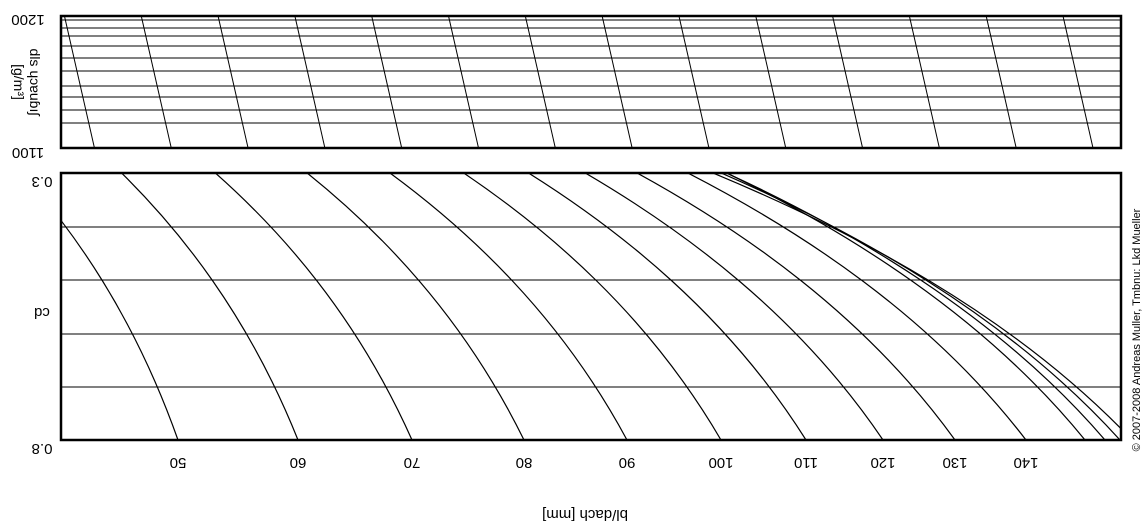 The image size is (1144, 521). What do you see at coordinates (954, 462) in the screenshot?
I see `x-tick-label: 130` at bounding box center [954, 462].